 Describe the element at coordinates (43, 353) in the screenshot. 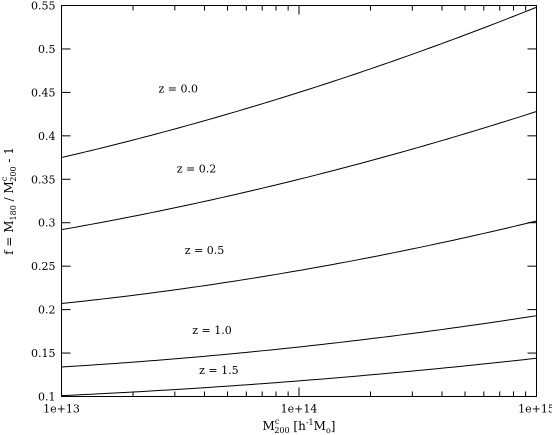

I see `y-tick-label: 0.15` at that location.